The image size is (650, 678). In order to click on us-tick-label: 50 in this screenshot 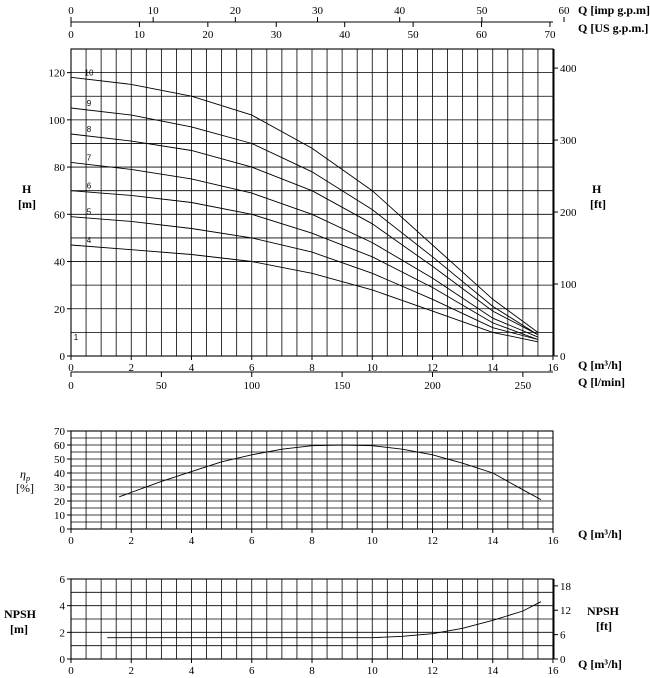, I will do `click(414, 35)`.